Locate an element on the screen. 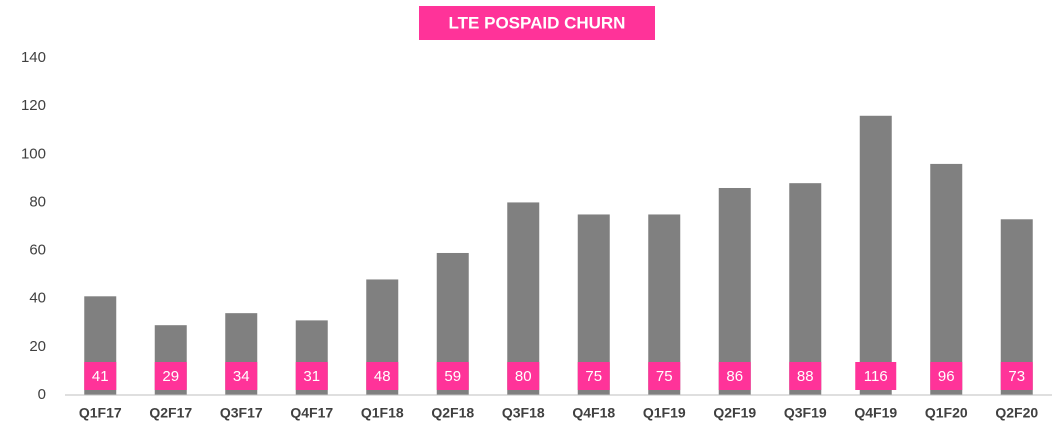 The image size is (1052, 427). value-label: 41 is located at coordinates (100, 376).